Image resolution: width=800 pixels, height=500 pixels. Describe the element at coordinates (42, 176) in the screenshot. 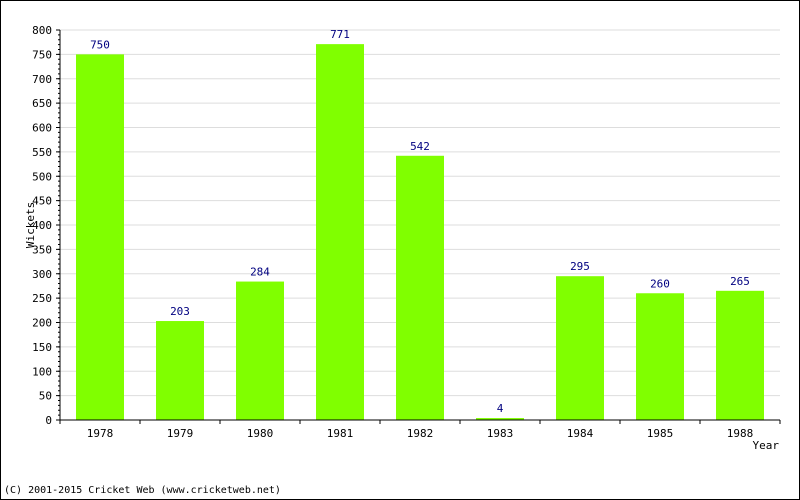

I see `y-tick-label: 500` at that location.